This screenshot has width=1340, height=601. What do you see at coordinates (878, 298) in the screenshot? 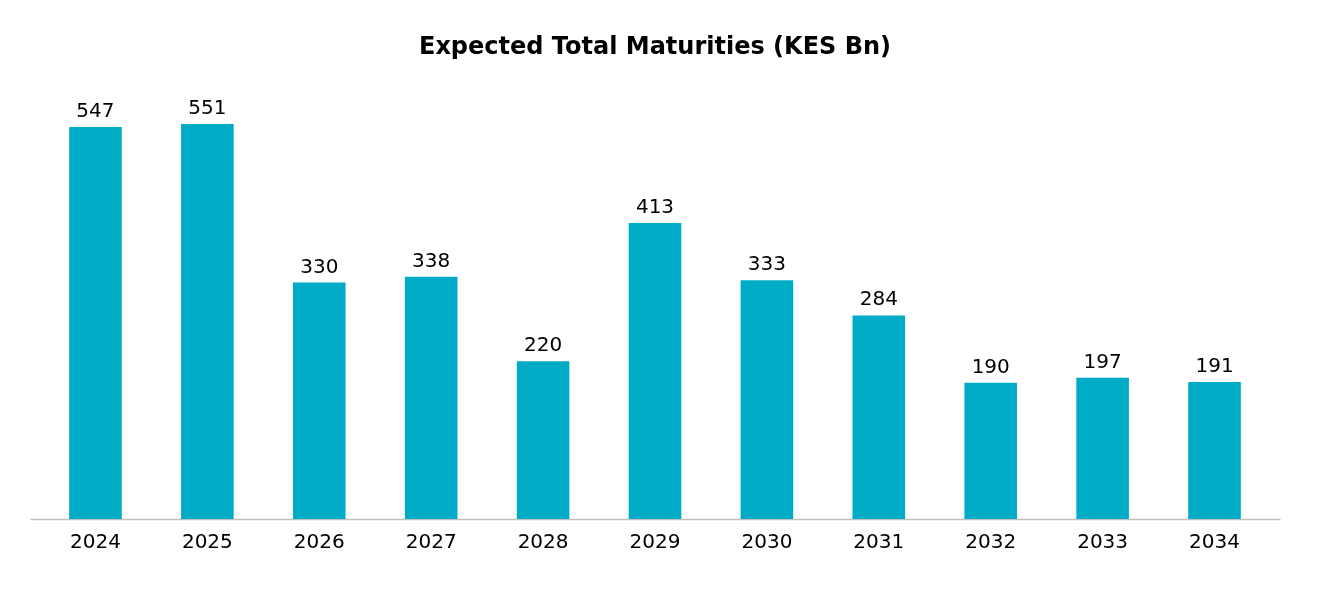
I see `data-label: 284` at bounding box center [878, 298].